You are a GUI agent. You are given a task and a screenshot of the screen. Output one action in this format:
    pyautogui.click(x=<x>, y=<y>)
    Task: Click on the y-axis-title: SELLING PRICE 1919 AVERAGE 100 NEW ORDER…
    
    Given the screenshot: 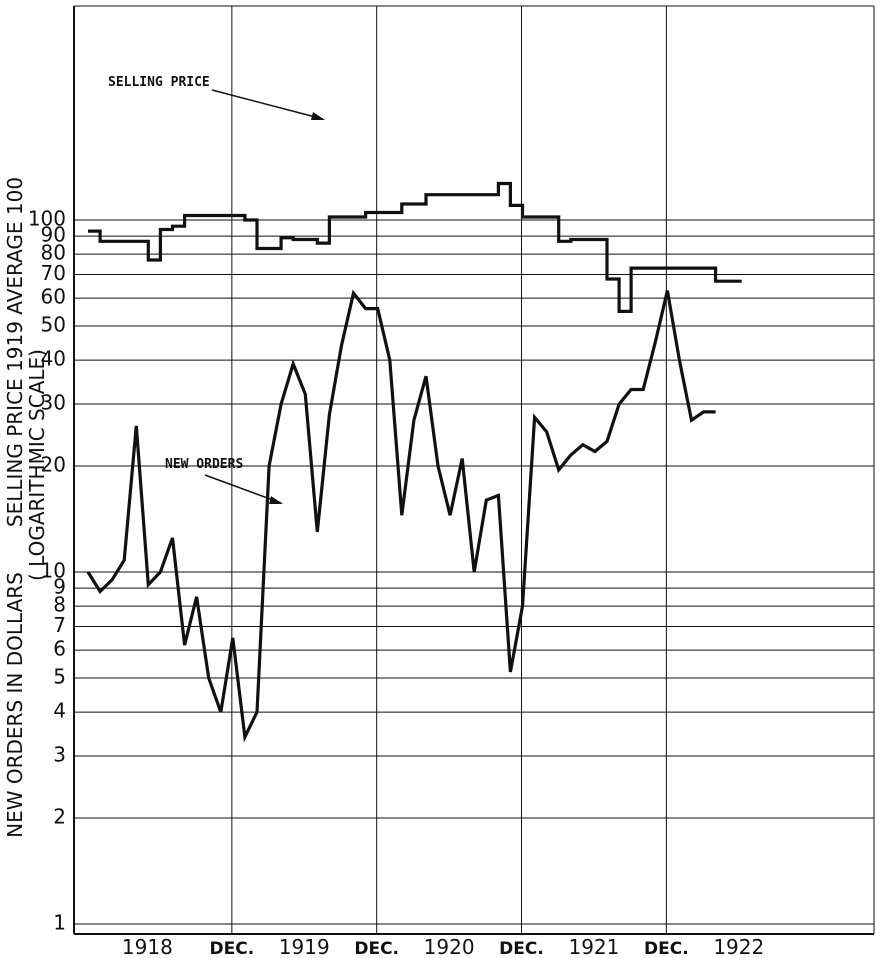 What is the action you would take?
    pyautogui.click(x=26, y=507)
    